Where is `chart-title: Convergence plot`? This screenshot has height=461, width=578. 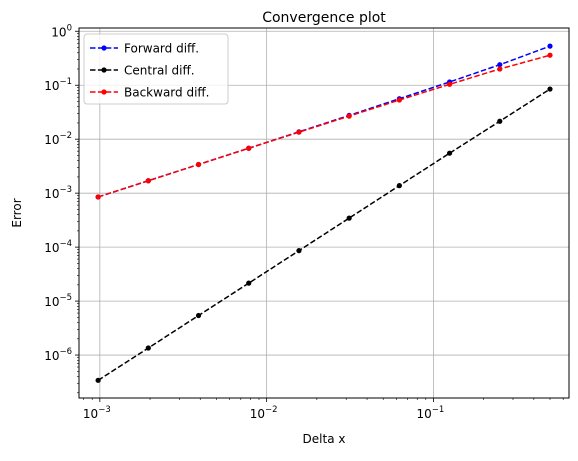 chart-title: Convergence plot is located at coordinates (324, 18).